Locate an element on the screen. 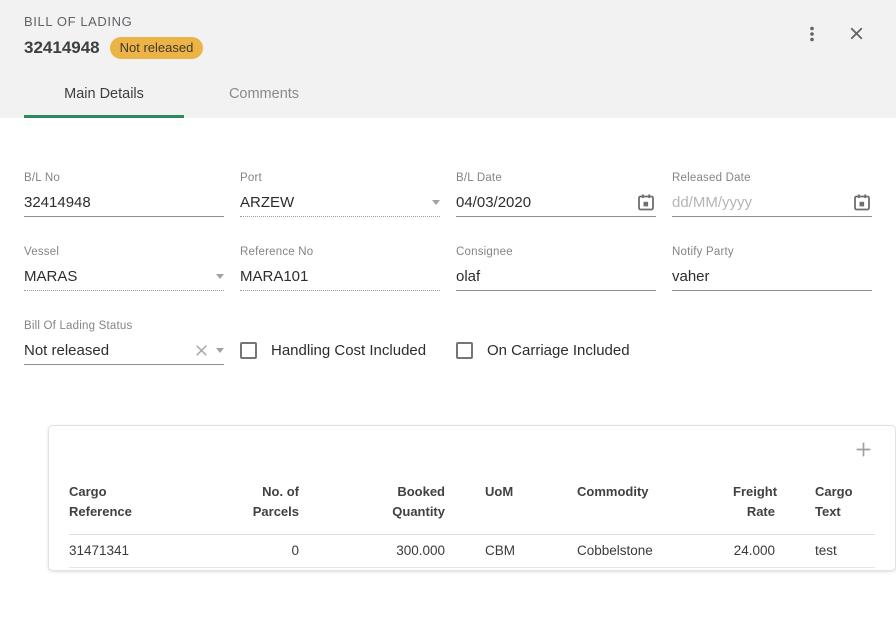 The width and height of the screenshot is (896, 632). col-booked-quantity: Booked Quantity is located at coordinates (418, 501).